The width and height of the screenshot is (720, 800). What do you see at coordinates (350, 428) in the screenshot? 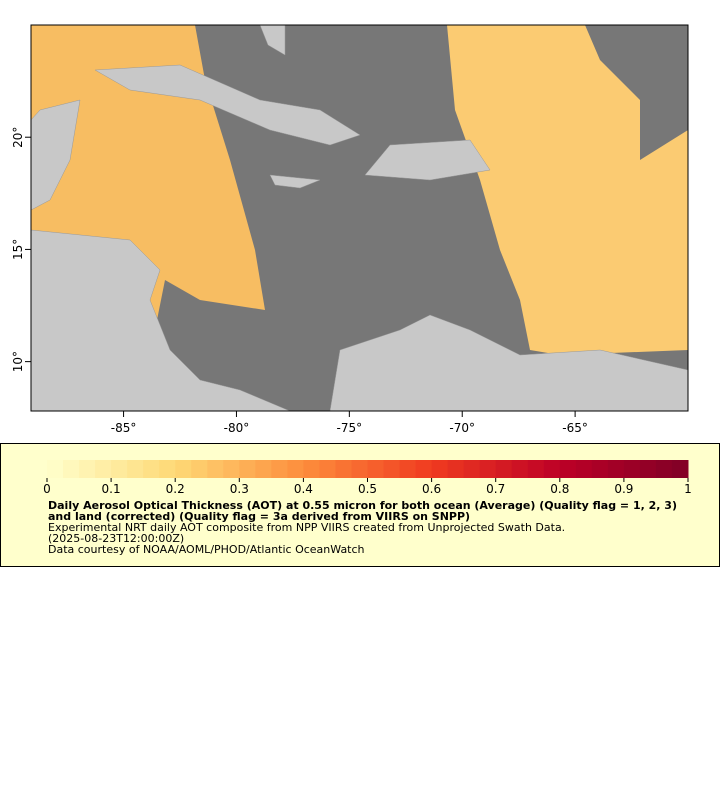
I see `x-tick-label: -75°` at bounding box center [350, 428].